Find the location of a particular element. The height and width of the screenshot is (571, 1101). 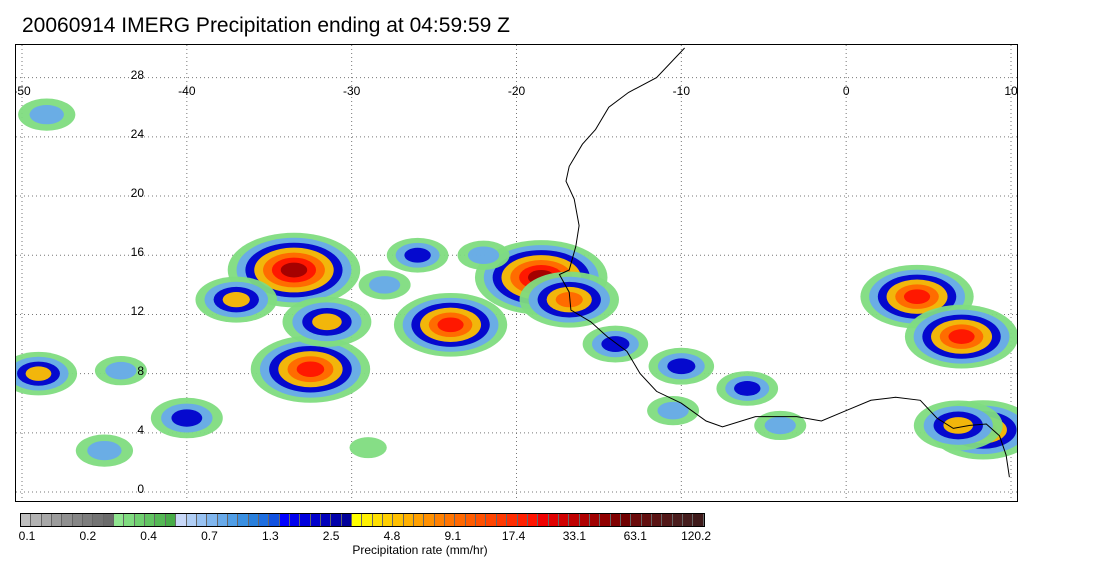

latitude-tick-label: 16 is located at coordinates (137, 252).